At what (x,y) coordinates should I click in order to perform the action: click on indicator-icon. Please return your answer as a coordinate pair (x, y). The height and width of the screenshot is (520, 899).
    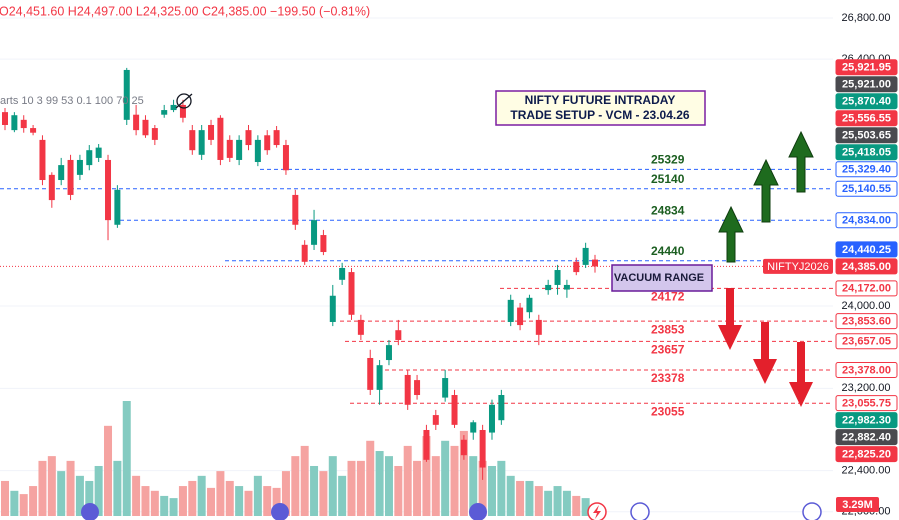
    Looking at the image, I should click on (184, 101).